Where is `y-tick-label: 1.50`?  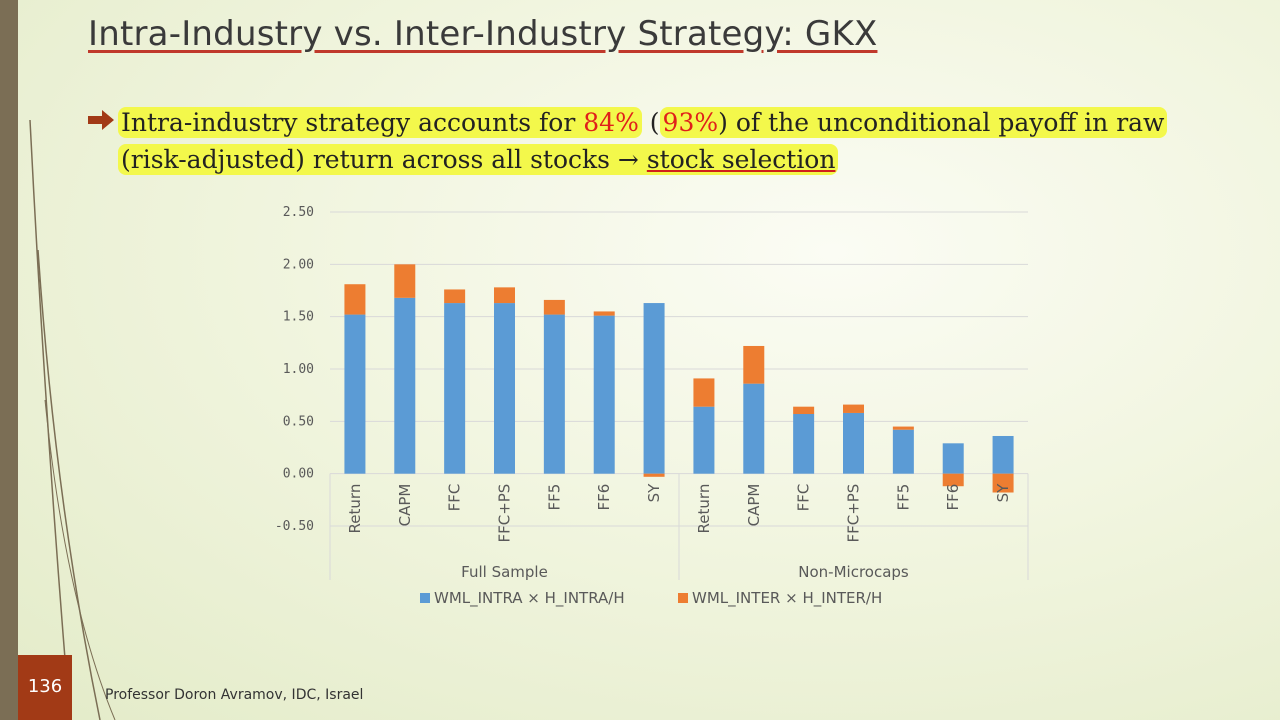
y-tick-label: 1.50 is located at coordinates (298, 317).